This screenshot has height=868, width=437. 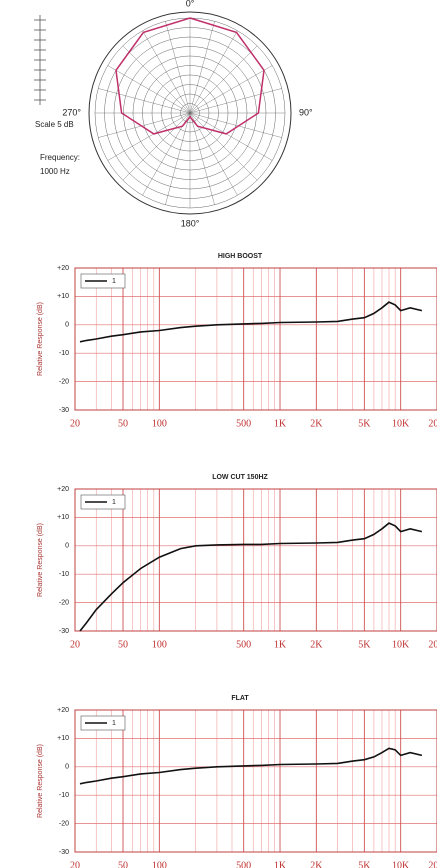 What do you see at coordinates (54, 124) in the screenshot?
I see `annotation: Scale 5 dB` at bounding box center [54, 124].